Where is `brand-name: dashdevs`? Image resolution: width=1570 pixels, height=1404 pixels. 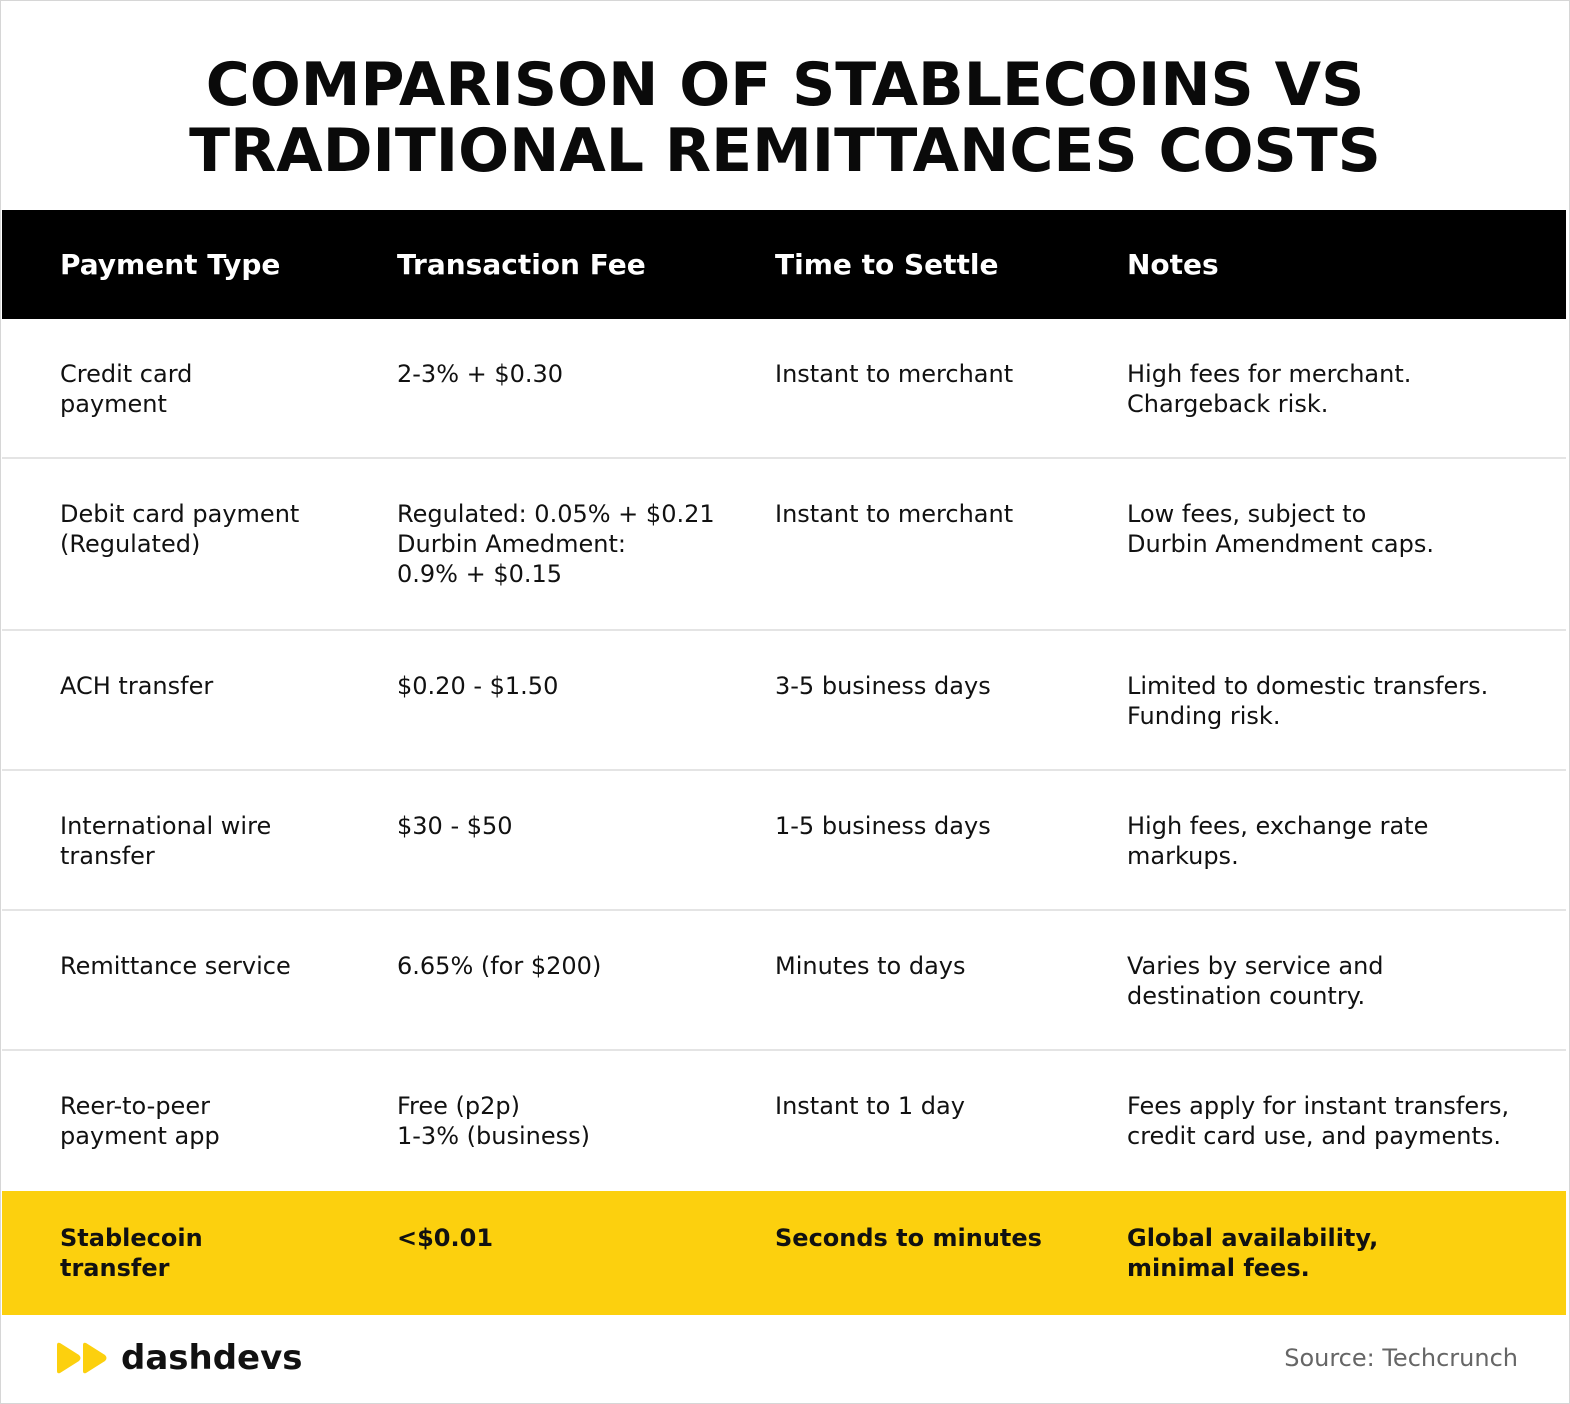 brand-name: dashdevs is located at coordinates (212, 1358).